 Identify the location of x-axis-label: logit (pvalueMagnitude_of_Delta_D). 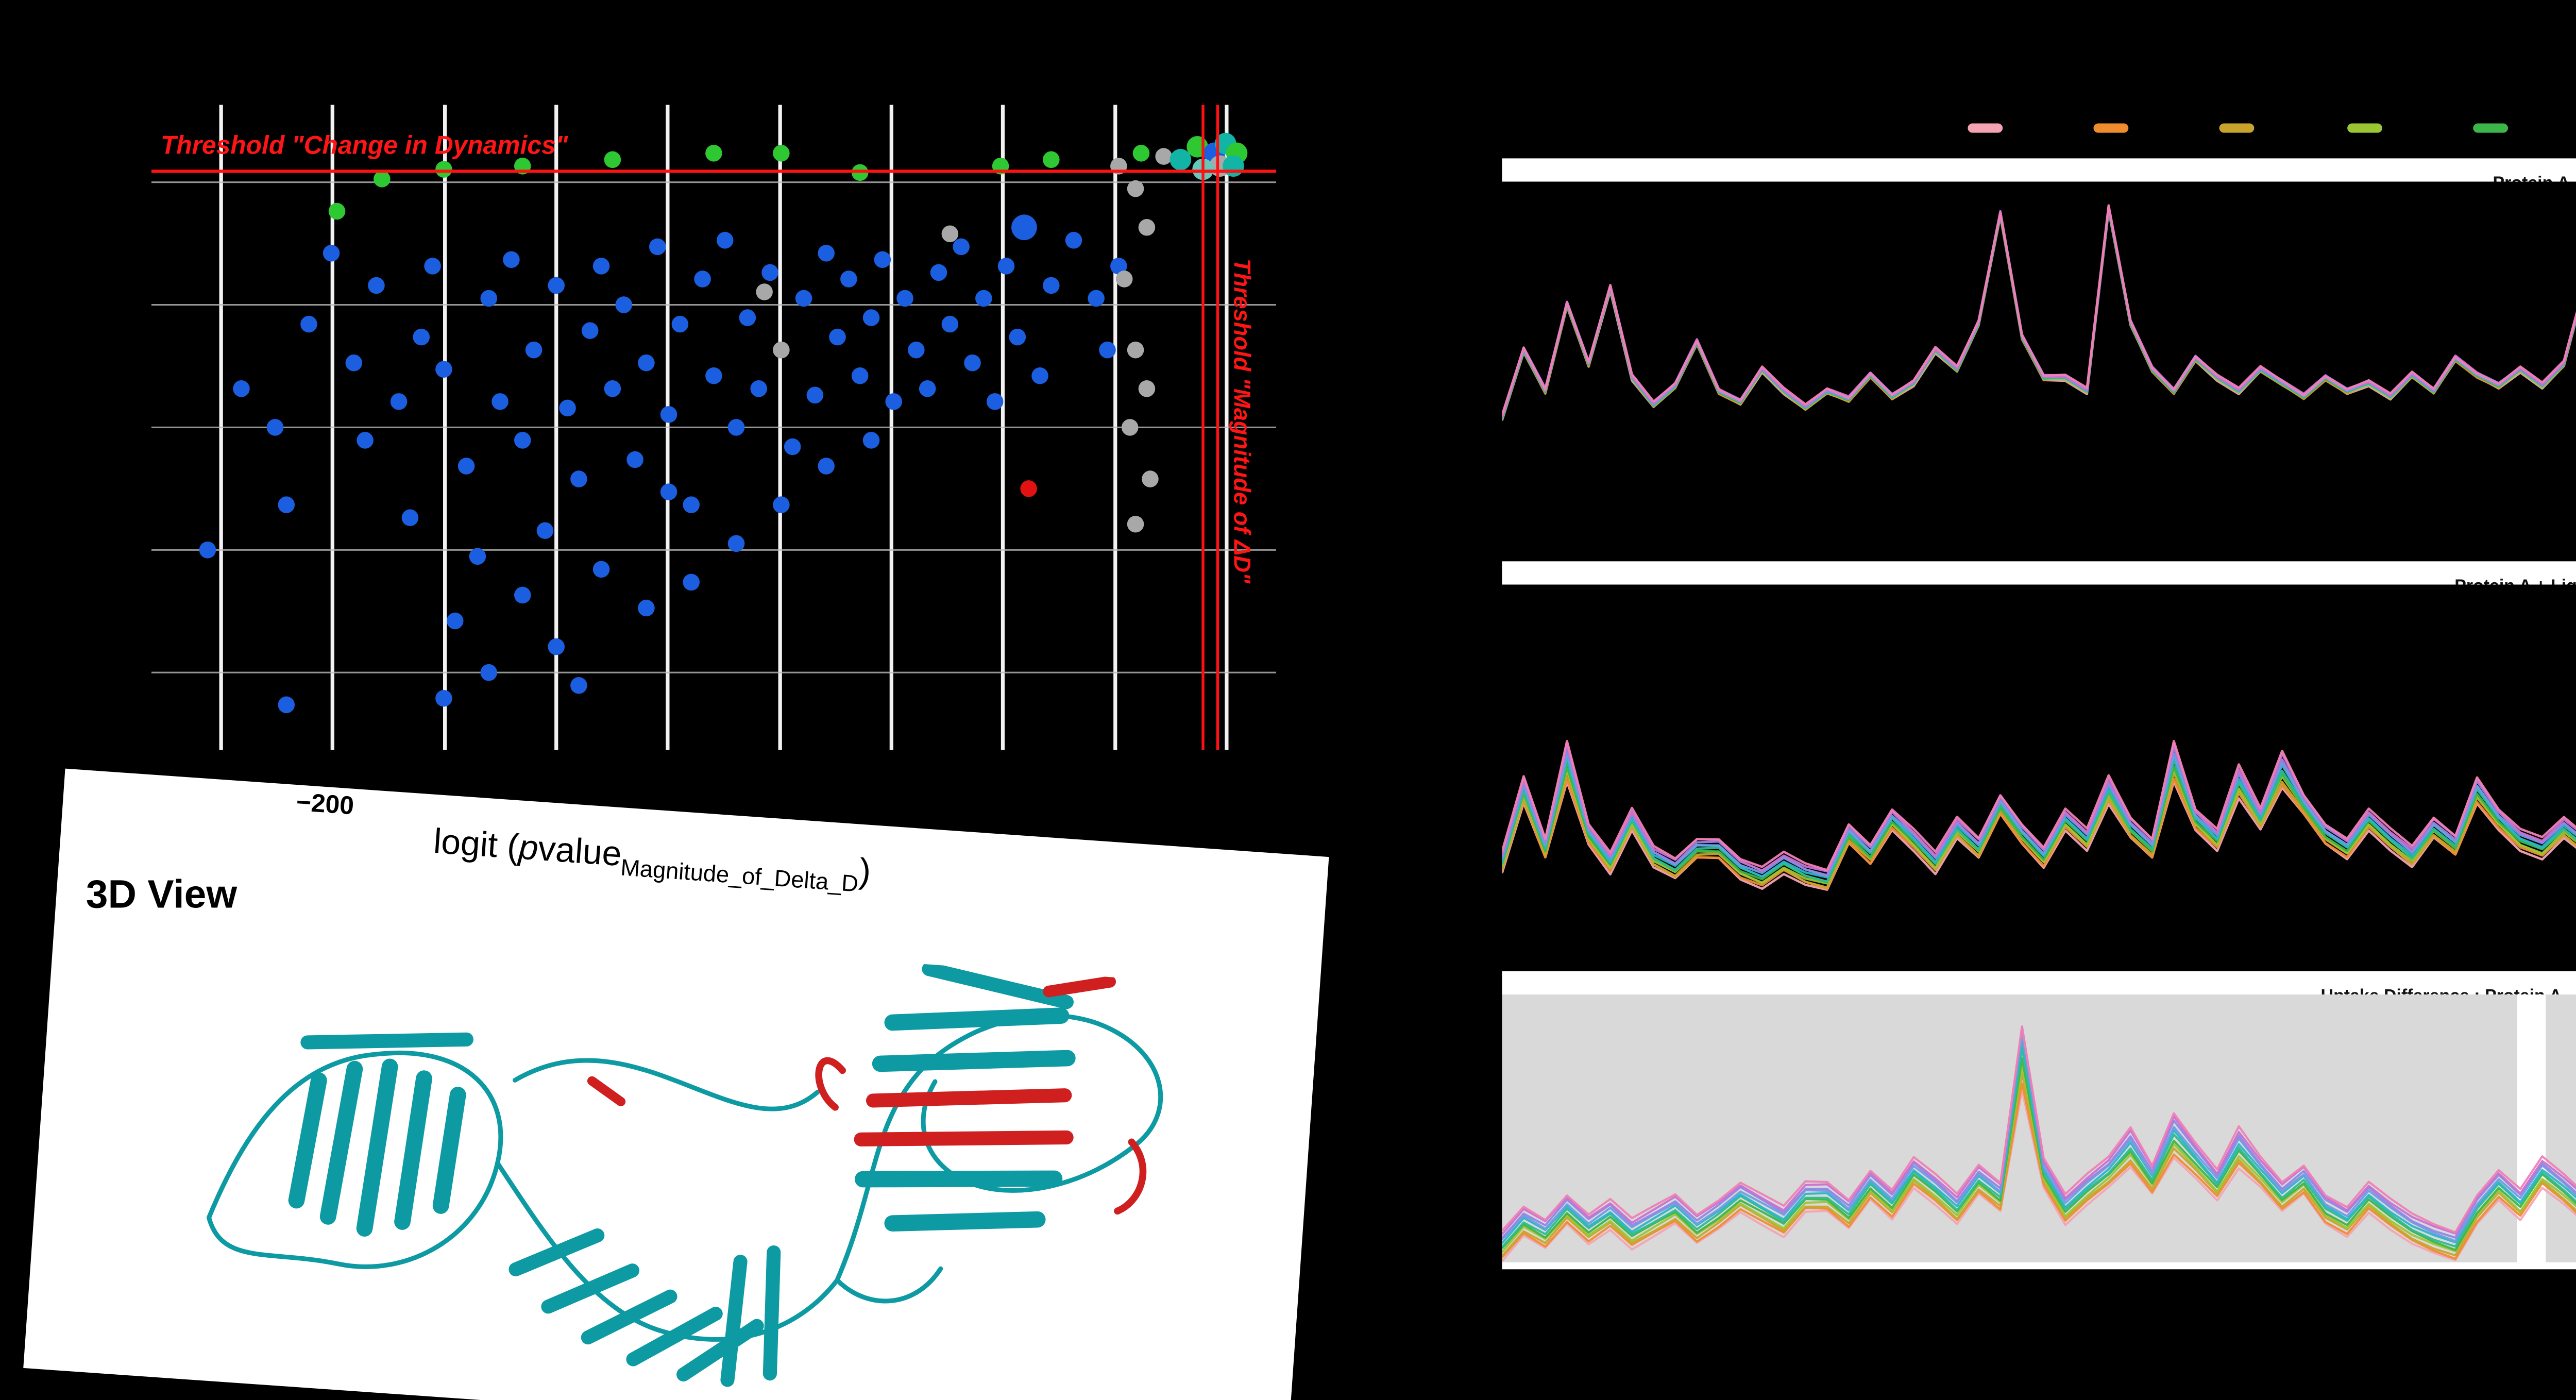
(652, 861).